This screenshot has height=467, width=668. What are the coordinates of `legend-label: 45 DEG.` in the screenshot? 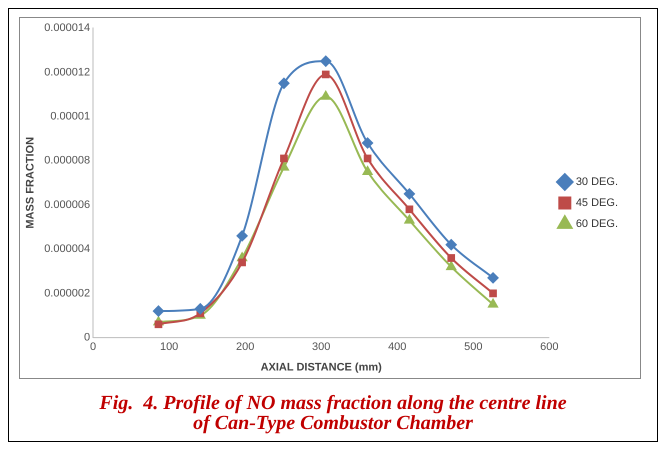 It's located at (597, 203).